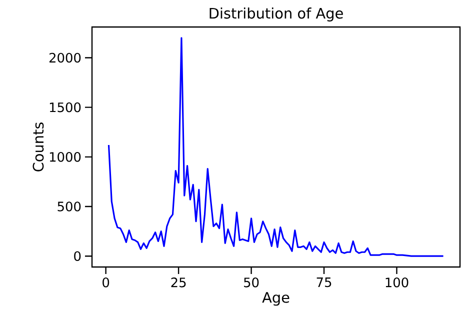 The height and width of the screenshot is (332, 468). Describe the element at coordinates (251, 283) in the screenshot. I see `x-tick-label: 50` at that location.